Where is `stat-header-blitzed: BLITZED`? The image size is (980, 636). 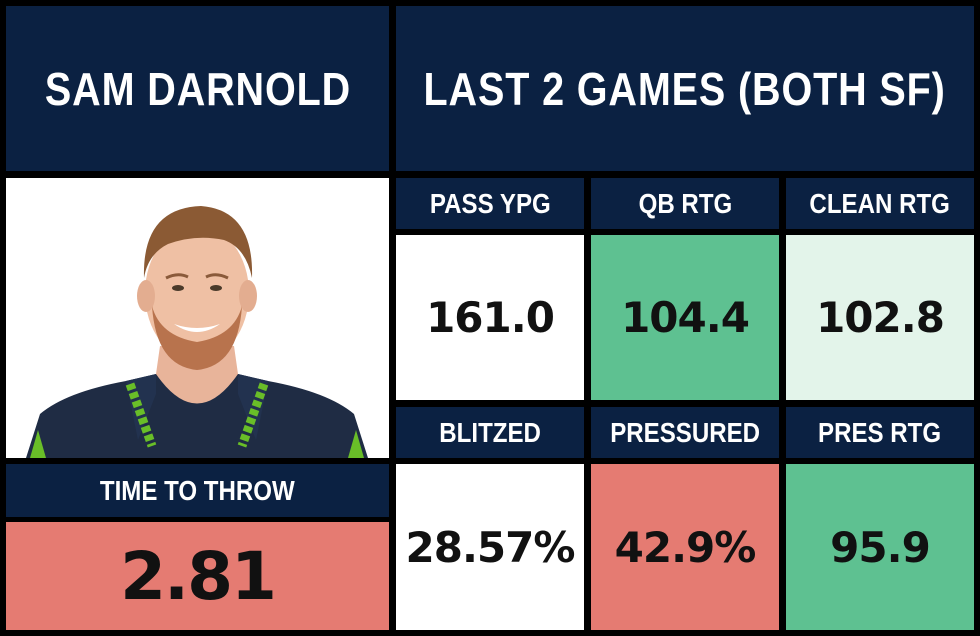
stat-header-blitzed: BLITZED is located at coordinates (490, 432).